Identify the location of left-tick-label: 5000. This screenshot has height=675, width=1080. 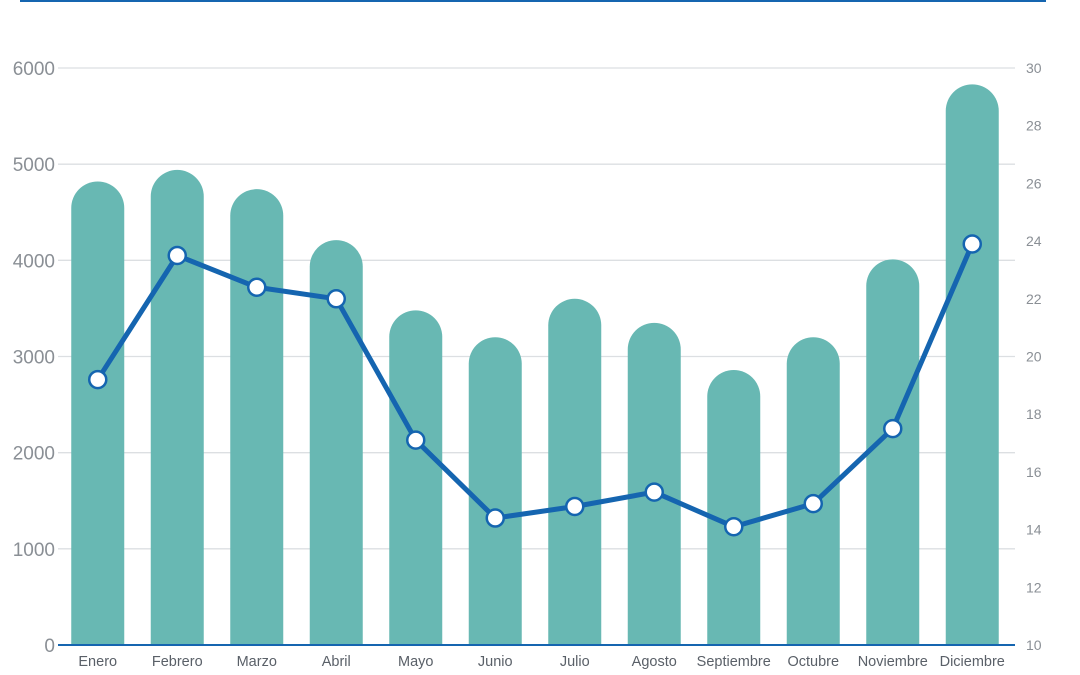
(34, 165).